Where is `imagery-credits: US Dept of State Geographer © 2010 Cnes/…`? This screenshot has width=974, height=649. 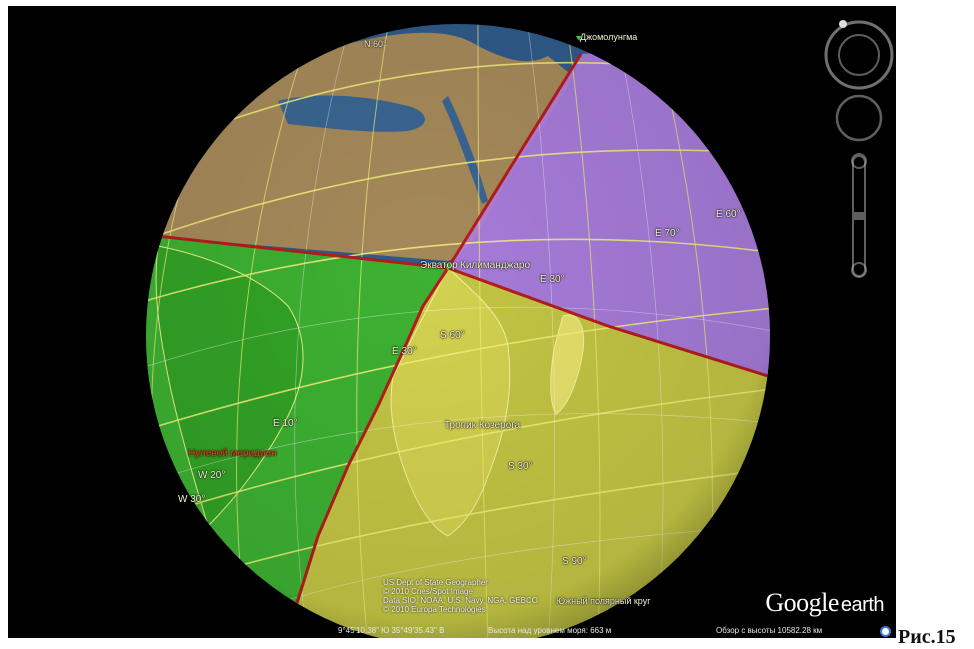 imagery-credits: US Dept of State Geographer © 2010 Cnes/… is located at coordinates (460, 596).